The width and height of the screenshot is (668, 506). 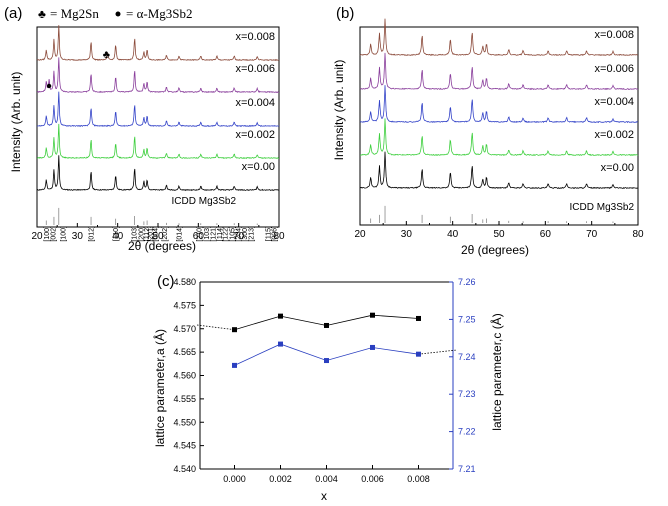 What do you see at coordinates (467, 282) in the screenshot?
I see `right-tick-label: 7.26` at bounding box center [467, 282].